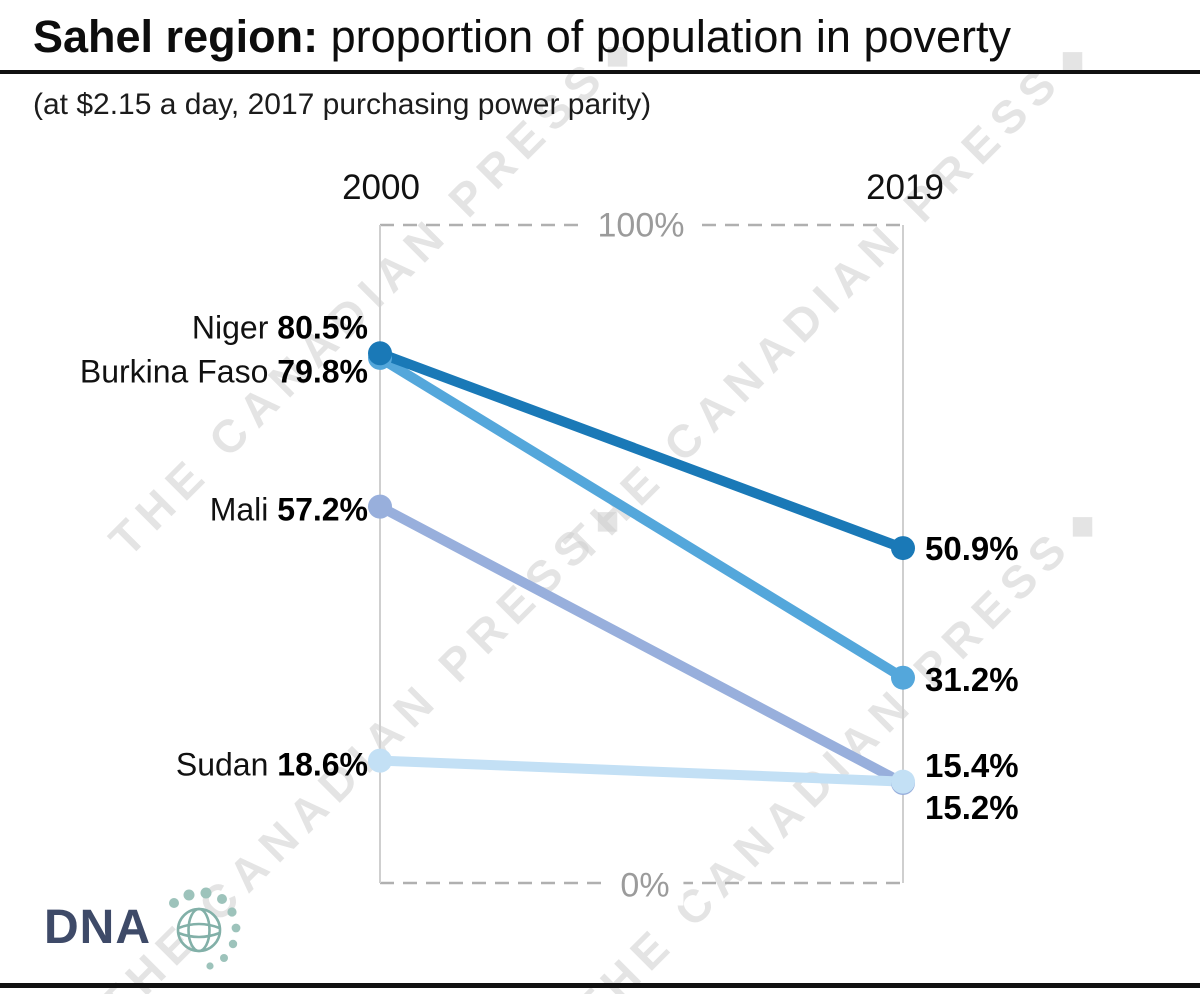 Image resolution: width=1200 pixels, height=994 pixels. I want to click on column-label-2000: 2000, so click(381, 187).